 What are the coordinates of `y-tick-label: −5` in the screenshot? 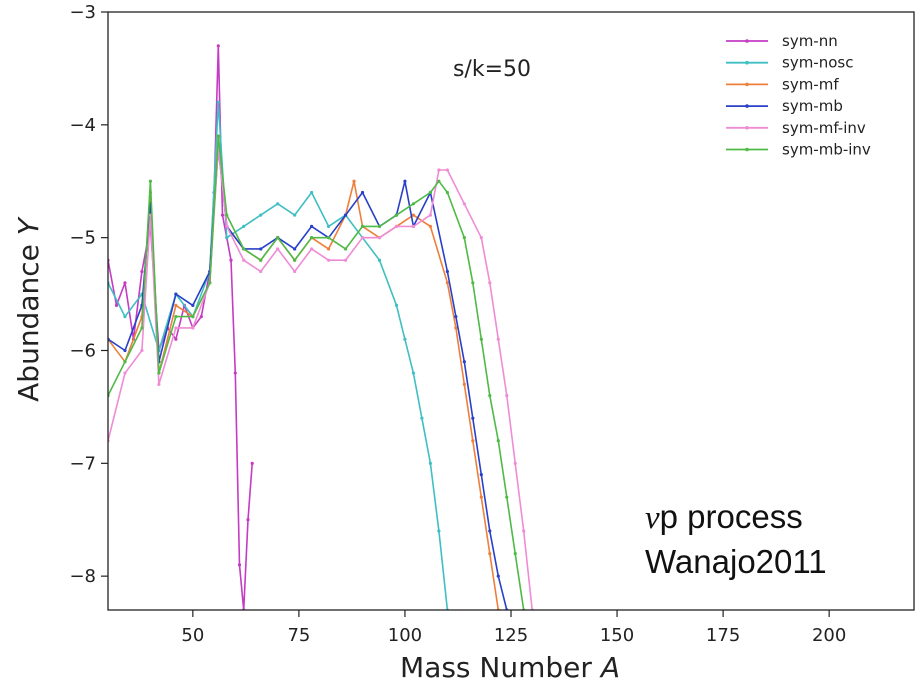 It's located at (82, 238).